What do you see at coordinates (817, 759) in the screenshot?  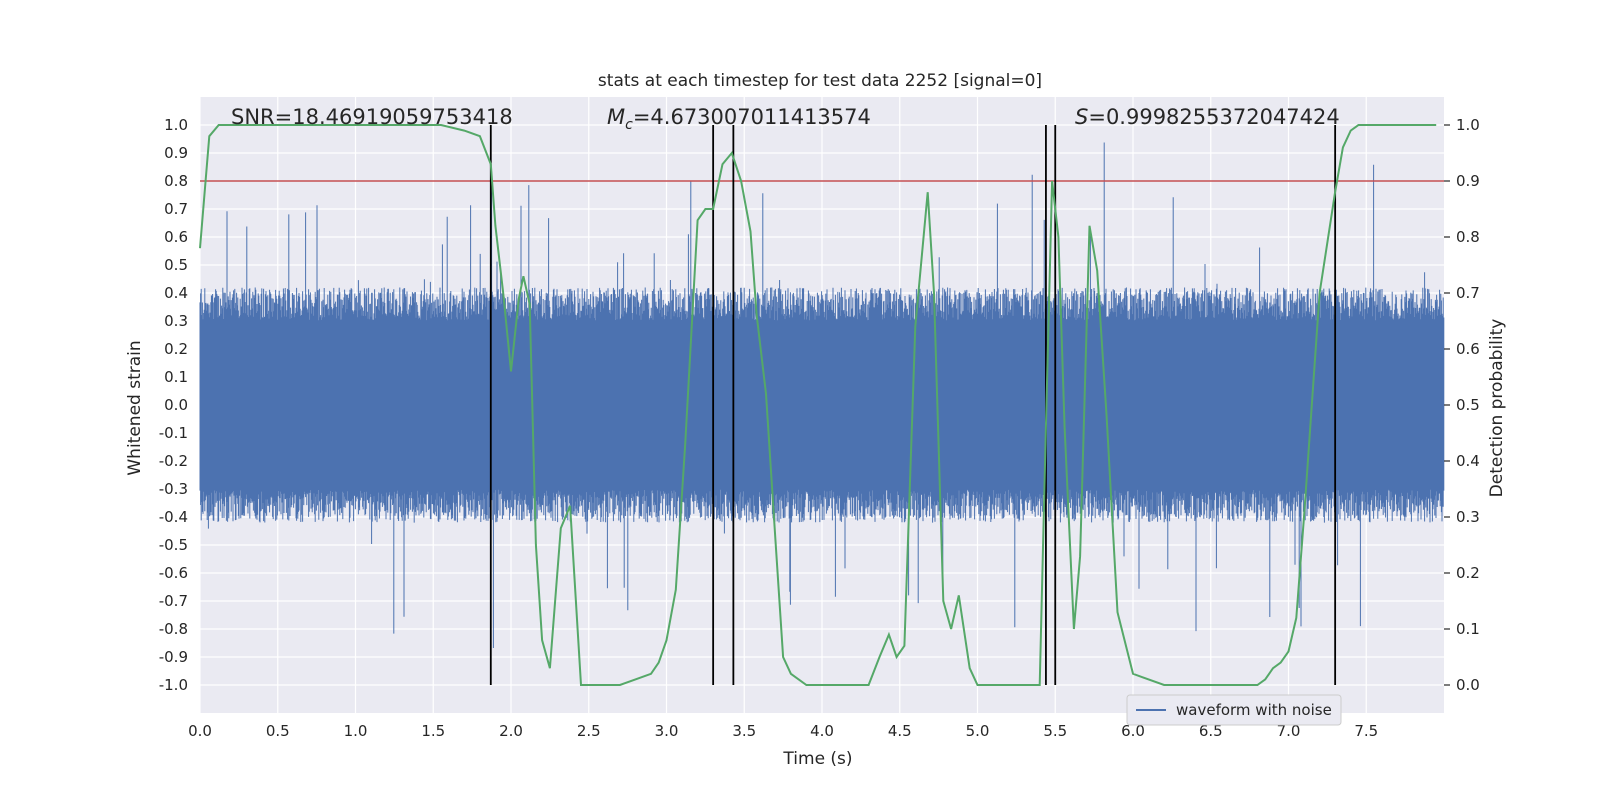 I see `x-axis-label: Time (s)` at bounding box center [817, 759].